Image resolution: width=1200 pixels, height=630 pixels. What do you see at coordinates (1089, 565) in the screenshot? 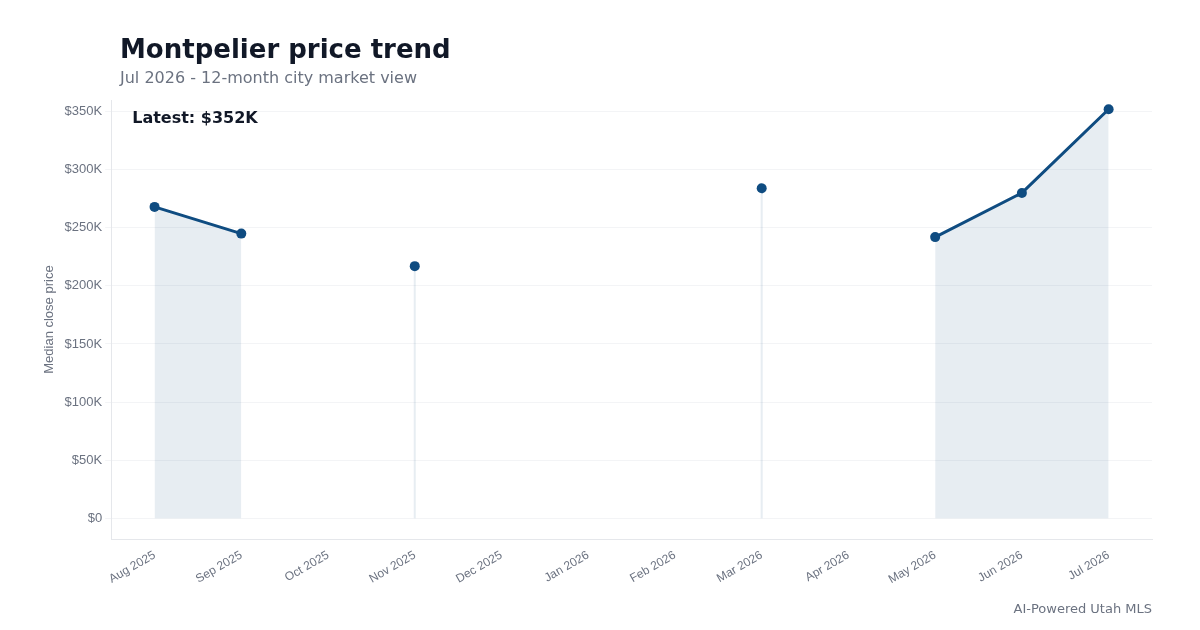
I see `x-tick-label: Jul 2026` at bounding box center [1089, 565].